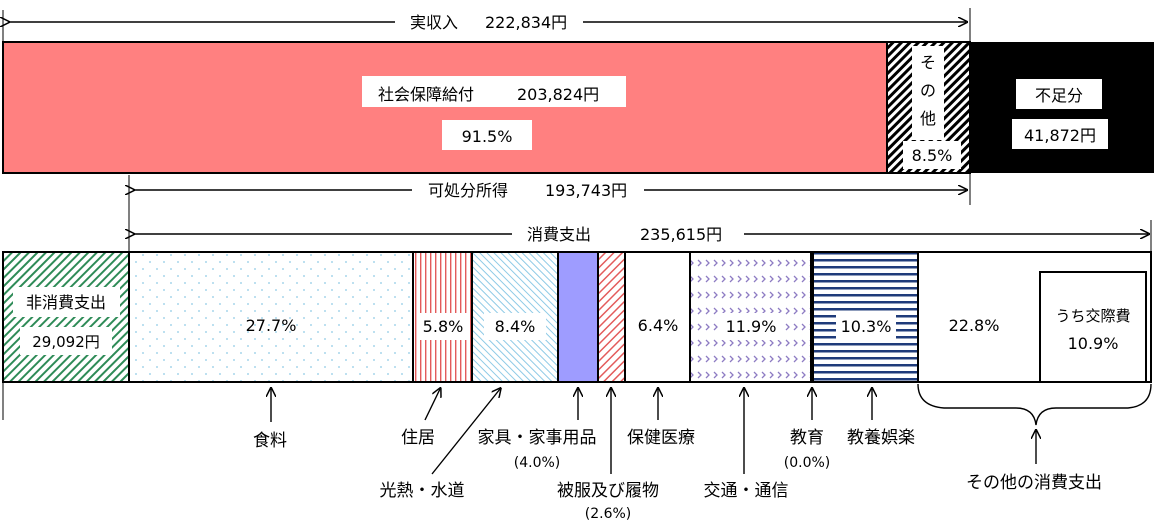 The height and width of the screenshot is (523, 1154). What do you see at coordinates (928, 62) in the screenshot?
I see `other-income-label-1: そ` at bounding box center [928, 62].